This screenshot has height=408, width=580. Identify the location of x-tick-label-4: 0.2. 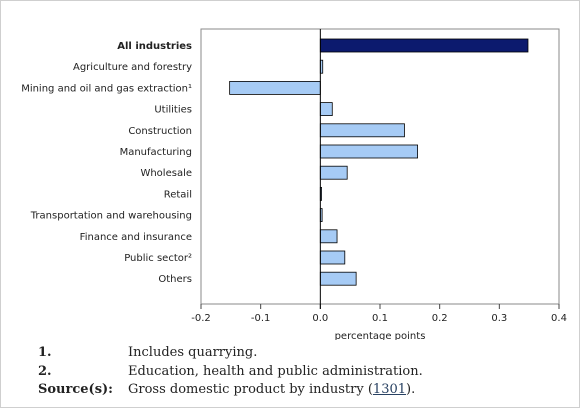
(440, 318).